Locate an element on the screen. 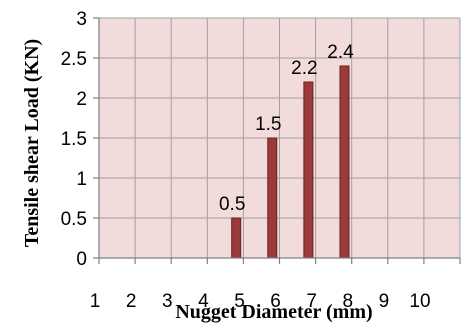  x-tick-label: 3 is located at coordinates (167, 301).